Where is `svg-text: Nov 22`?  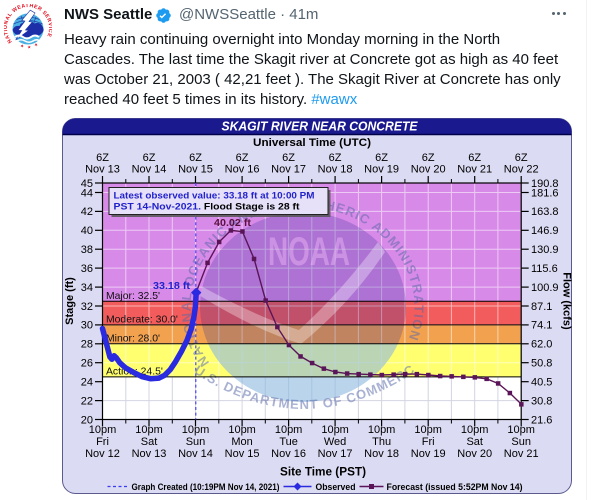
svg-text: Nov 22 is located at coordinates (521, 170).